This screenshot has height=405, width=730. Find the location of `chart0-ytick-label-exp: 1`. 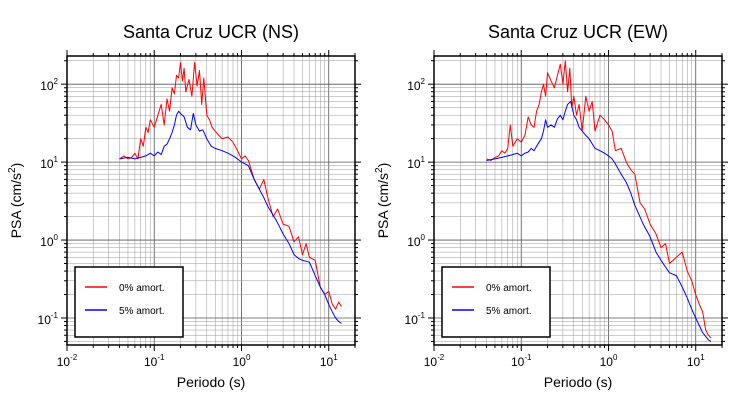

chart0-ytick-label-exp: 1 is located at coordinates (56, 159).